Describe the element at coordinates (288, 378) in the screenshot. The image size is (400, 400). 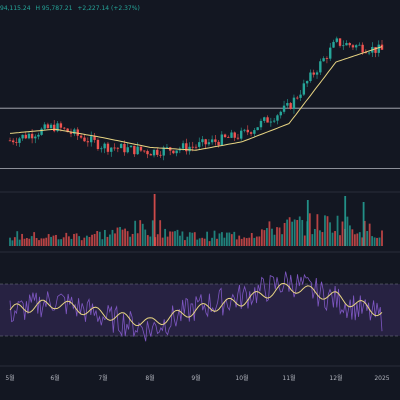
I see `x-tick-label: 11월` at that location.